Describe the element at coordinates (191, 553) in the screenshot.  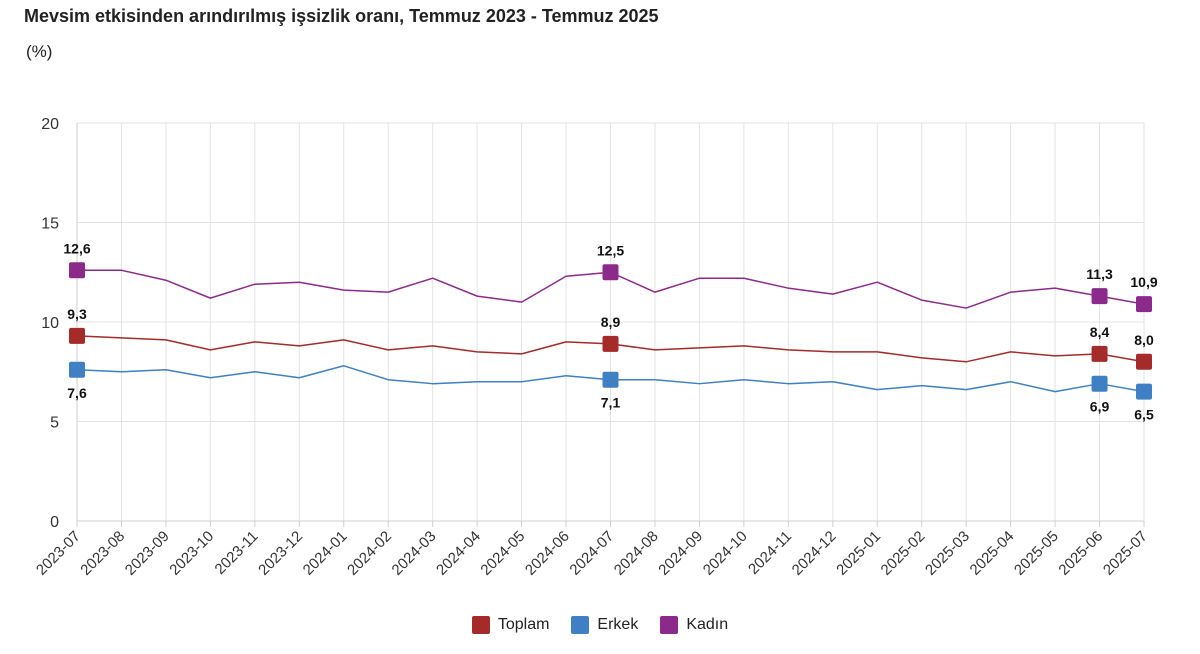
I see `x-tick-label: 2023-10` at that location.